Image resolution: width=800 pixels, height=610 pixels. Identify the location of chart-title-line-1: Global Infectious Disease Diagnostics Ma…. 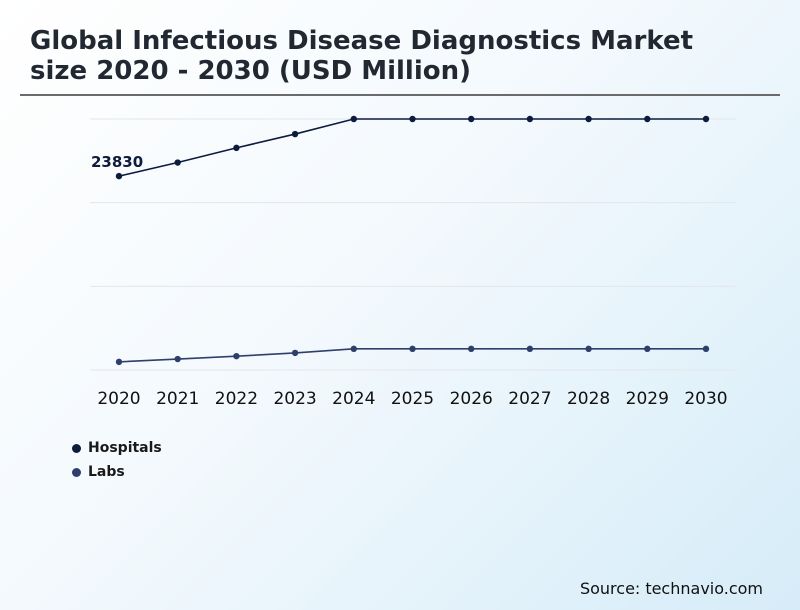
(361, 41).